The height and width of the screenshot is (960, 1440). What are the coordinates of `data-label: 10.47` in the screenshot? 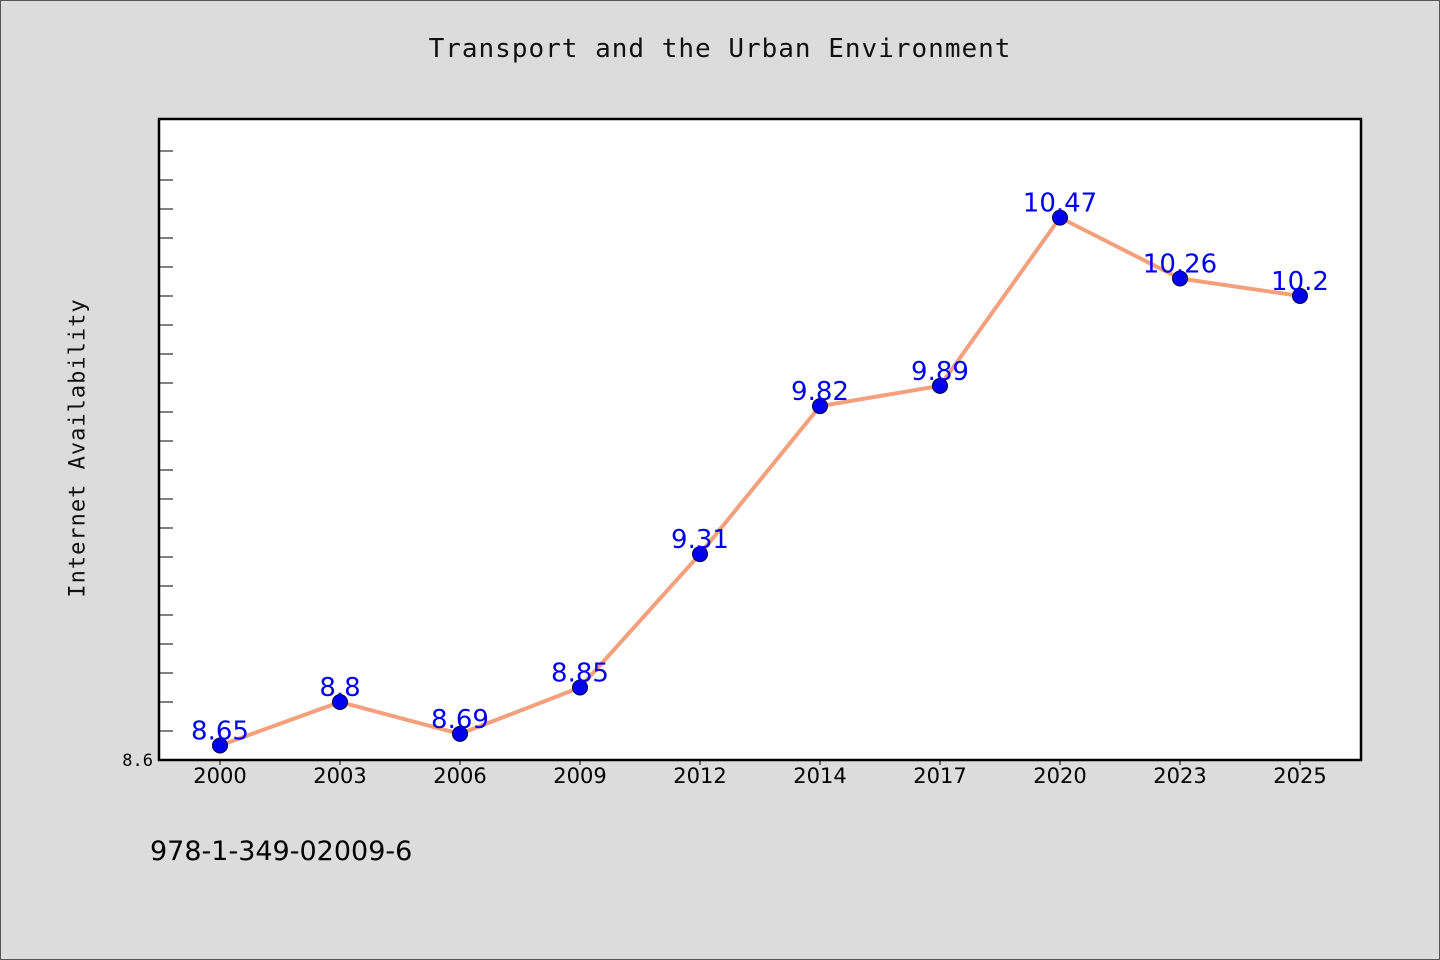 It's located at (1060, 204).